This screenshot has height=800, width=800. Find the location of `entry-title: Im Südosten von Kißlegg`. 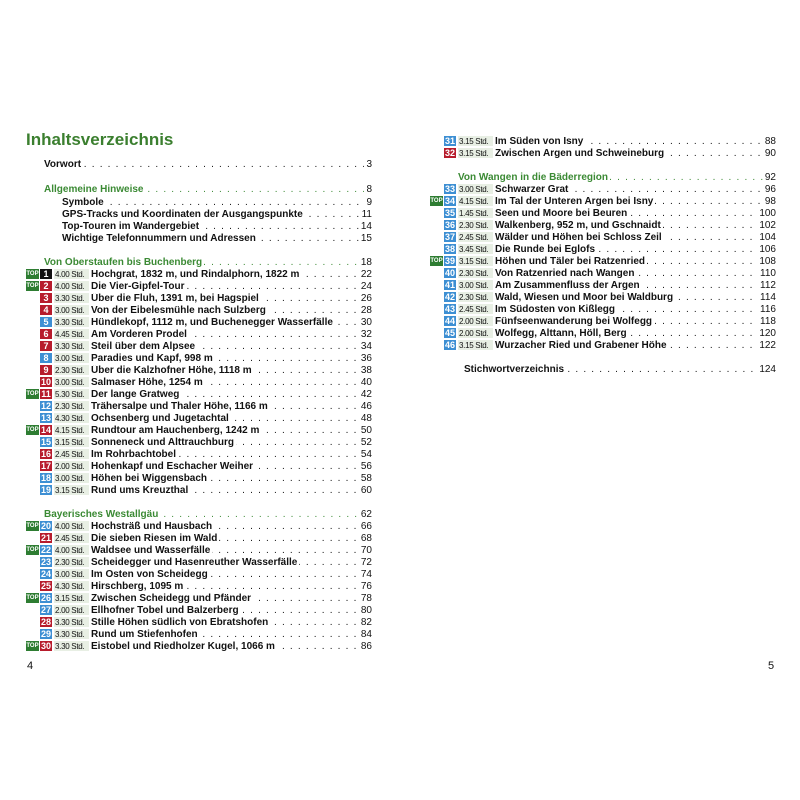

entry-title: Im Südosten von Kißlegg is located at coordinates (626, 309).